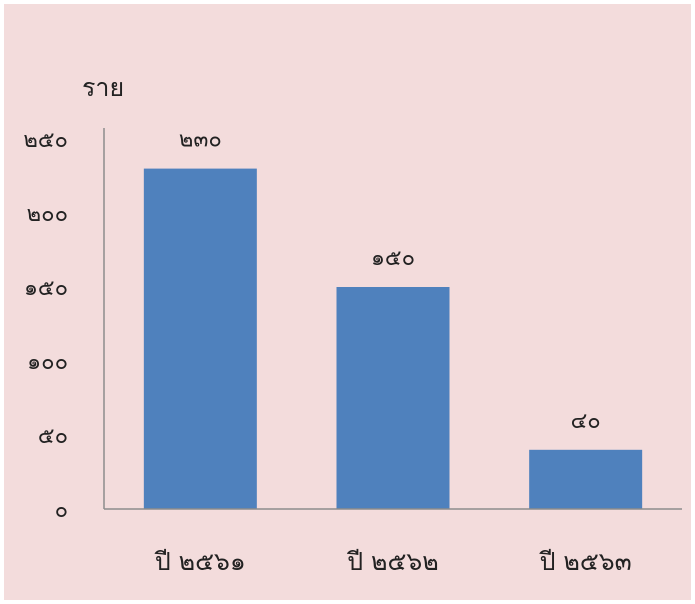 Image resolution: width=695 pixels, height=604 pixels. I want to click on bar-value-label: ๒๓๐, so click(200, 140).